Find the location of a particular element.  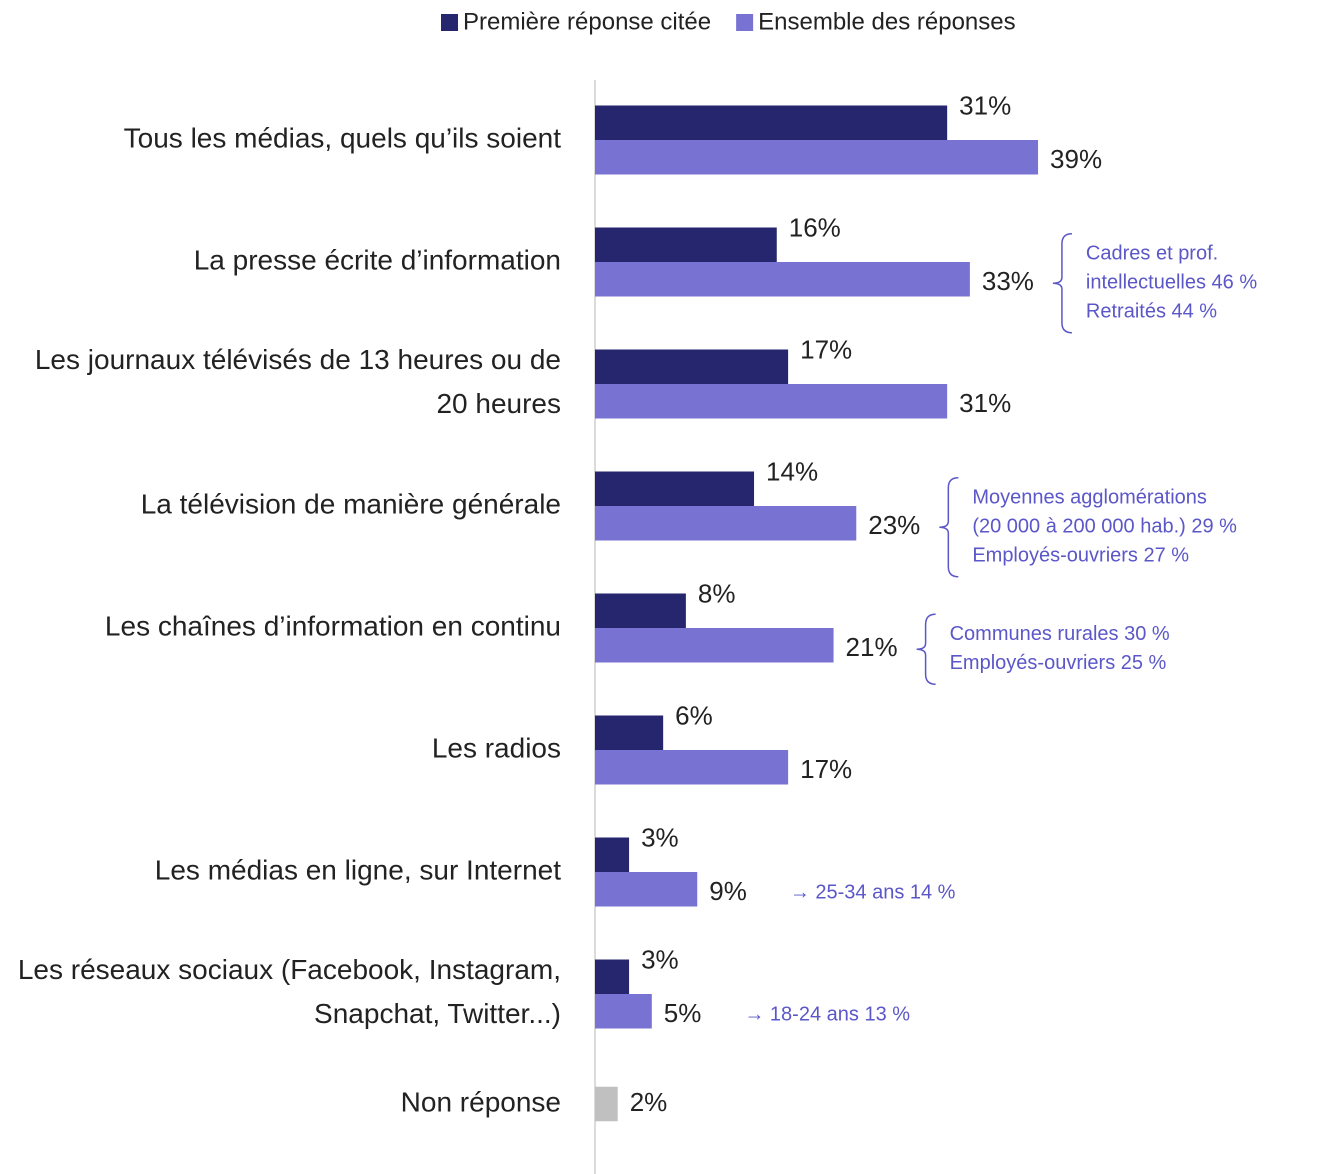

category-label: La télévision de manière générale is located at coordinates (351, 503).